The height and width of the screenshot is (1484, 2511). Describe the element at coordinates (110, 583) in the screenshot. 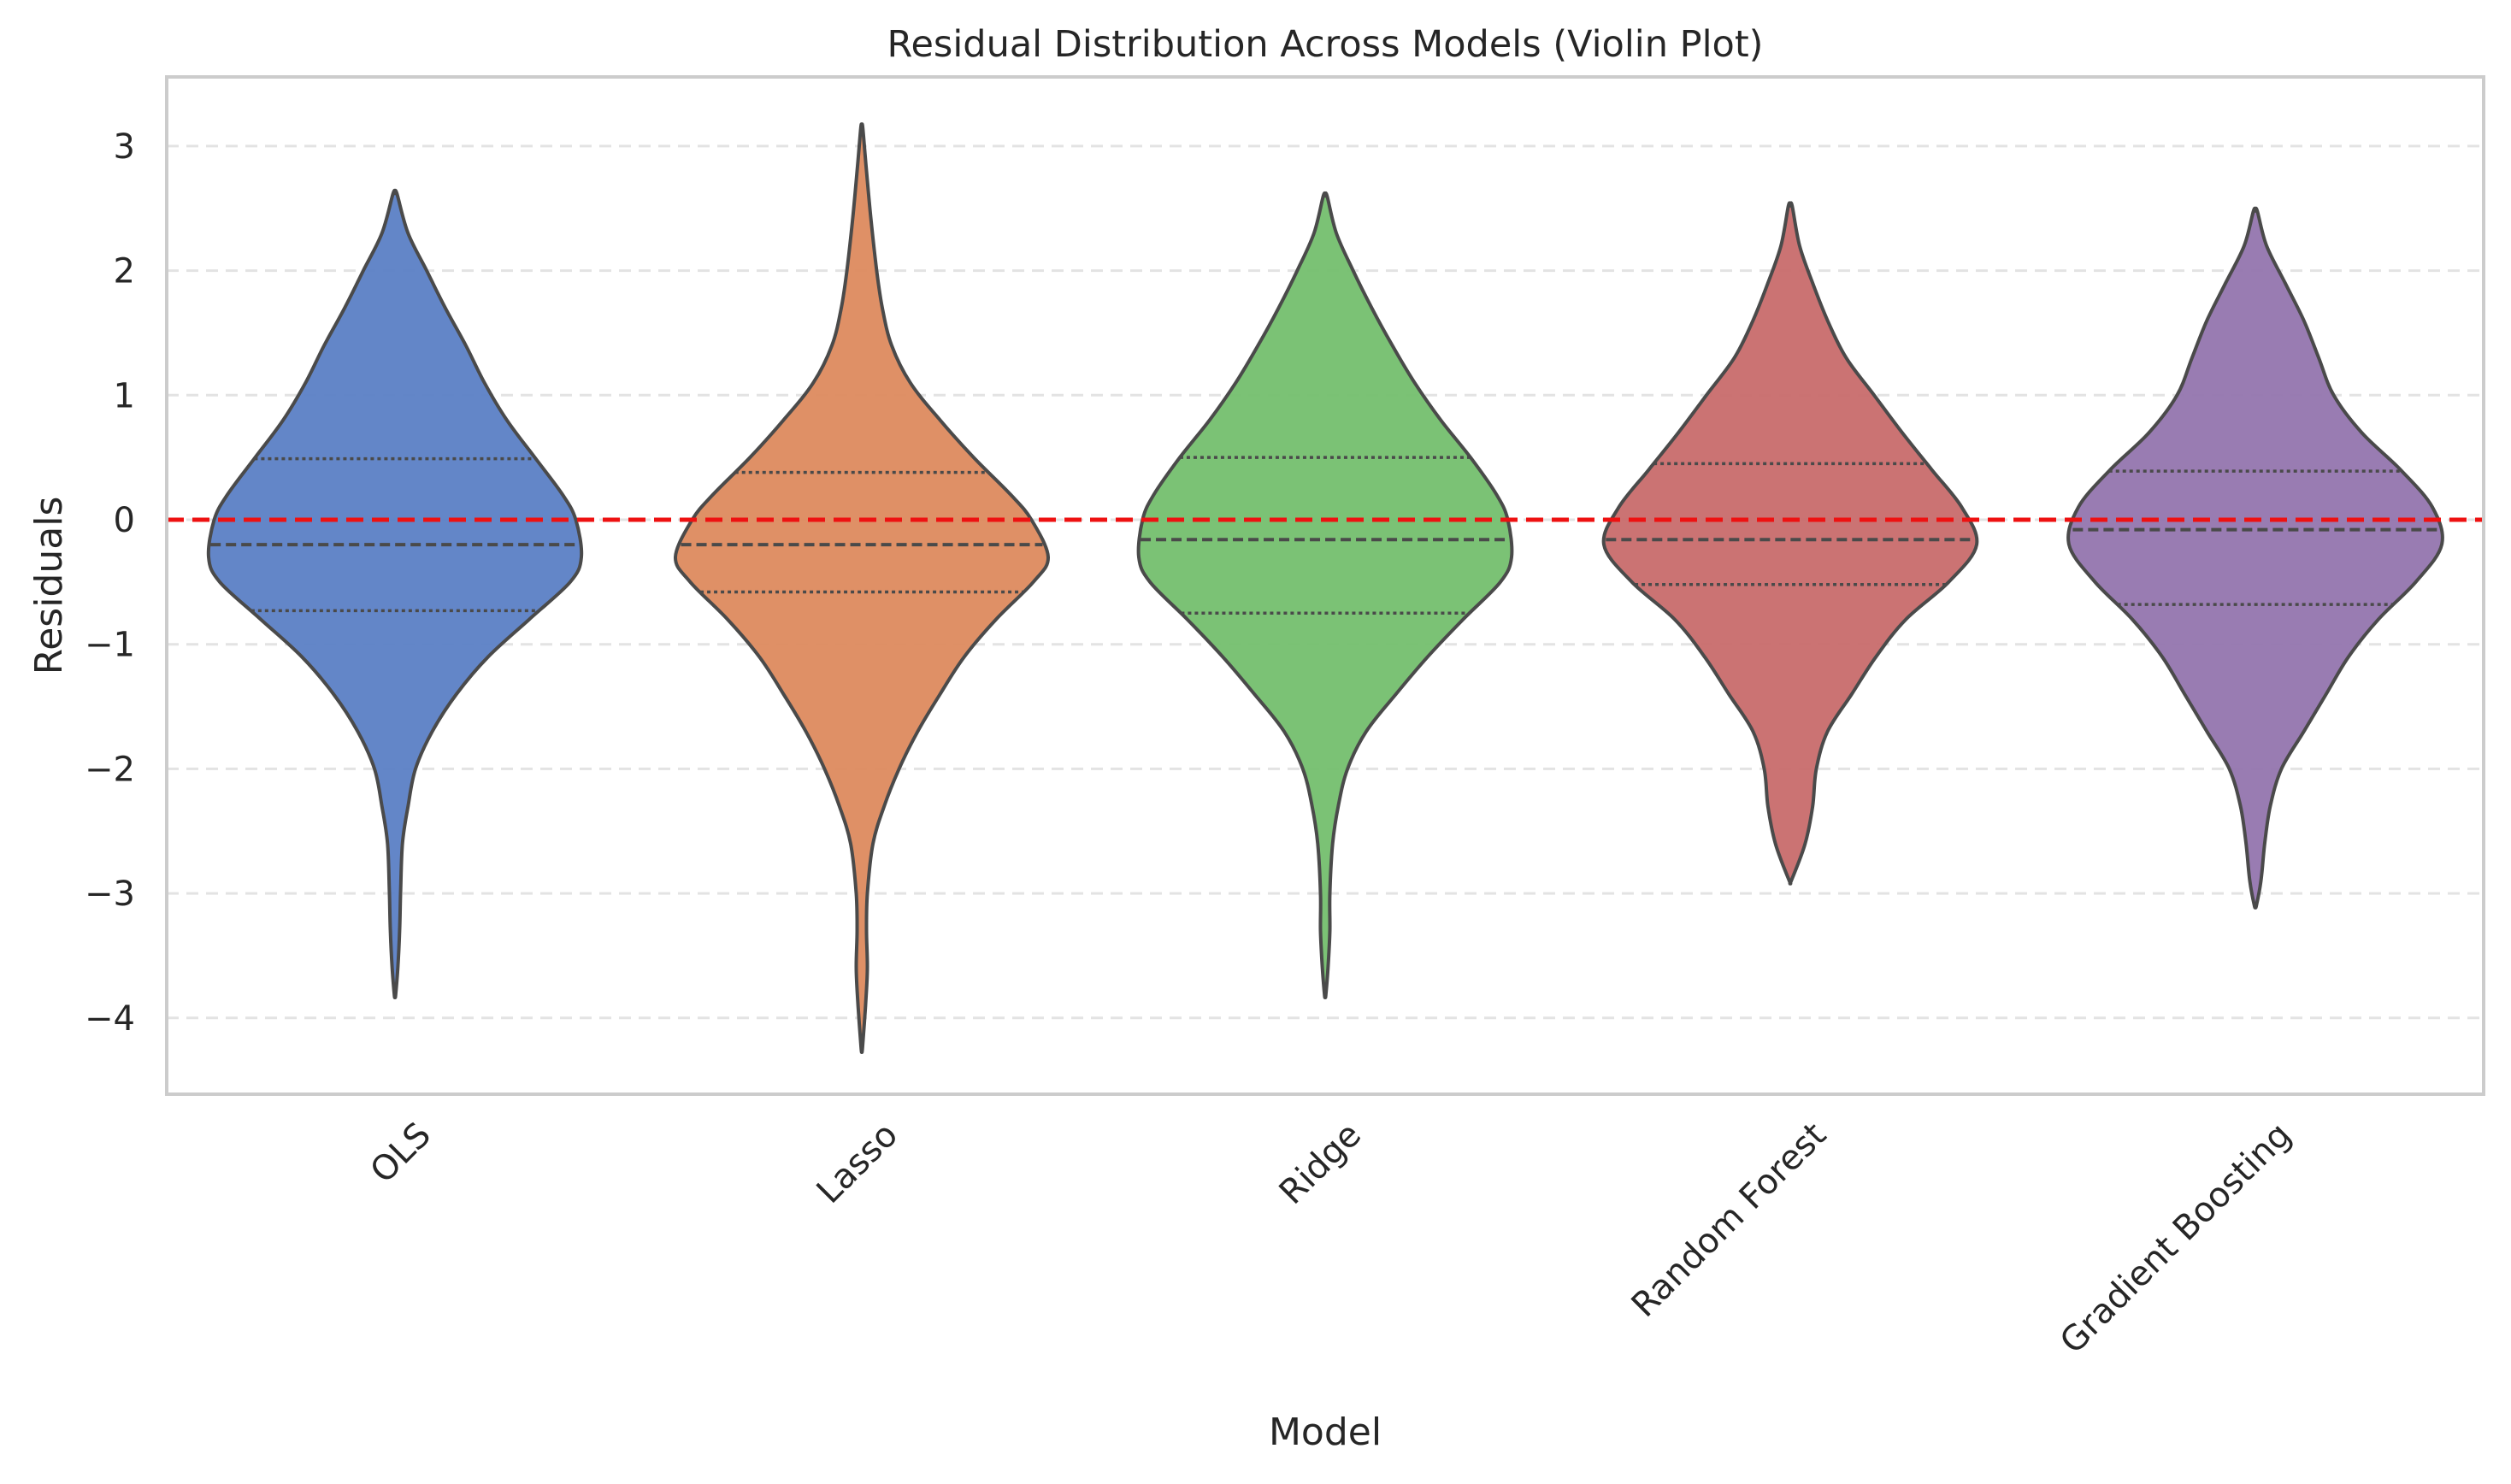

I see `y-tick-labels: 3 2 1 0 −1 −2 −3 −4` at that location.